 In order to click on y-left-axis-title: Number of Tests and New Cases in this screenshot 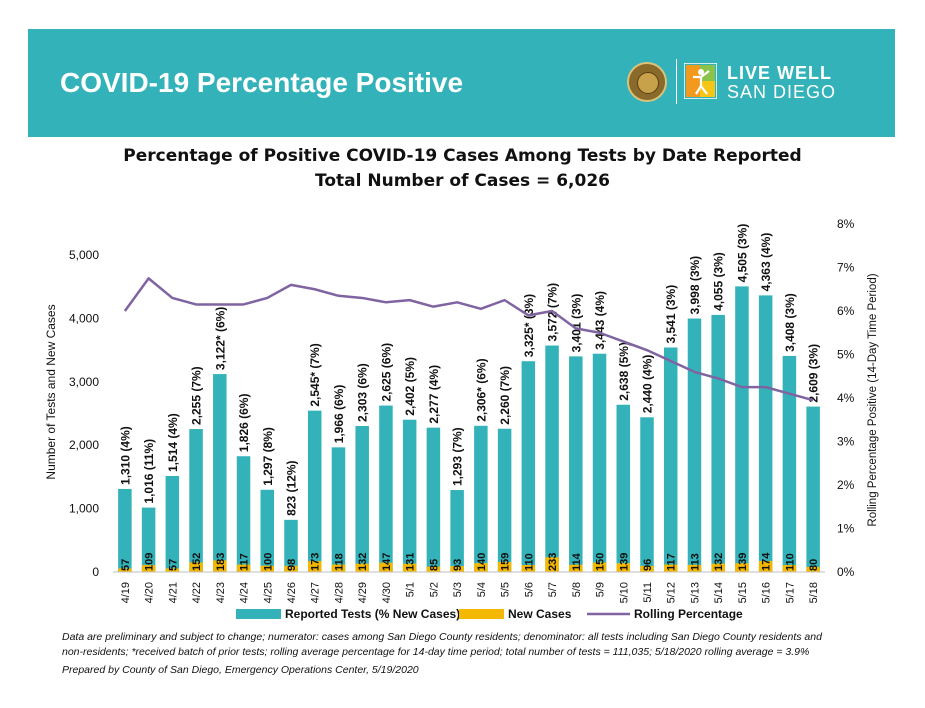, I will do `click(51, 391)`.